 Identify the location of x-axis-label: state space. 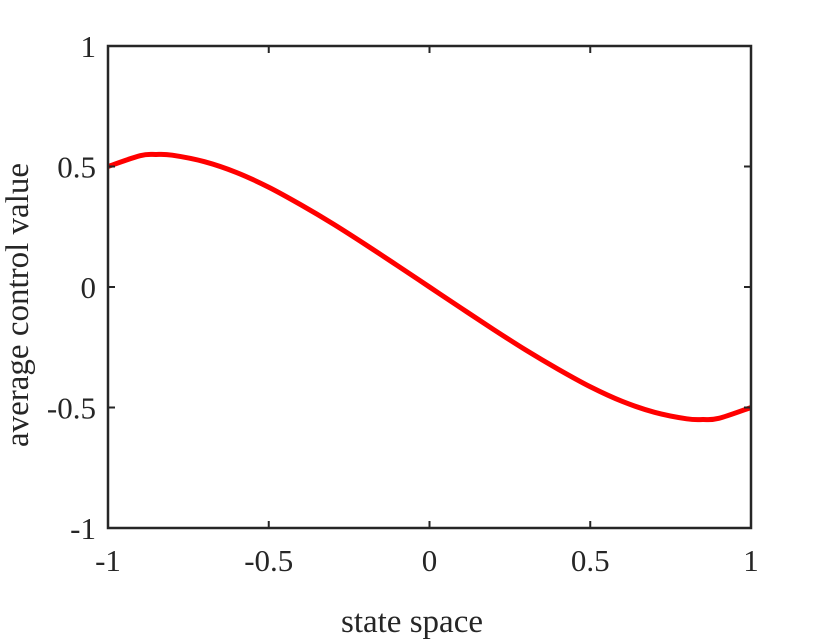
(412, 622).